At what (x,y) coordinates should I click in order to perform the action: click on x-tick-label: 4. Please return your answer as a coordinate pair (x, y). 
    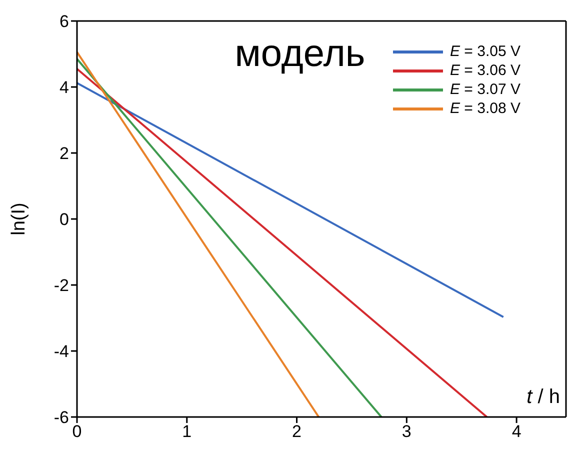
    Looking at the image, I should click on (517, 432).